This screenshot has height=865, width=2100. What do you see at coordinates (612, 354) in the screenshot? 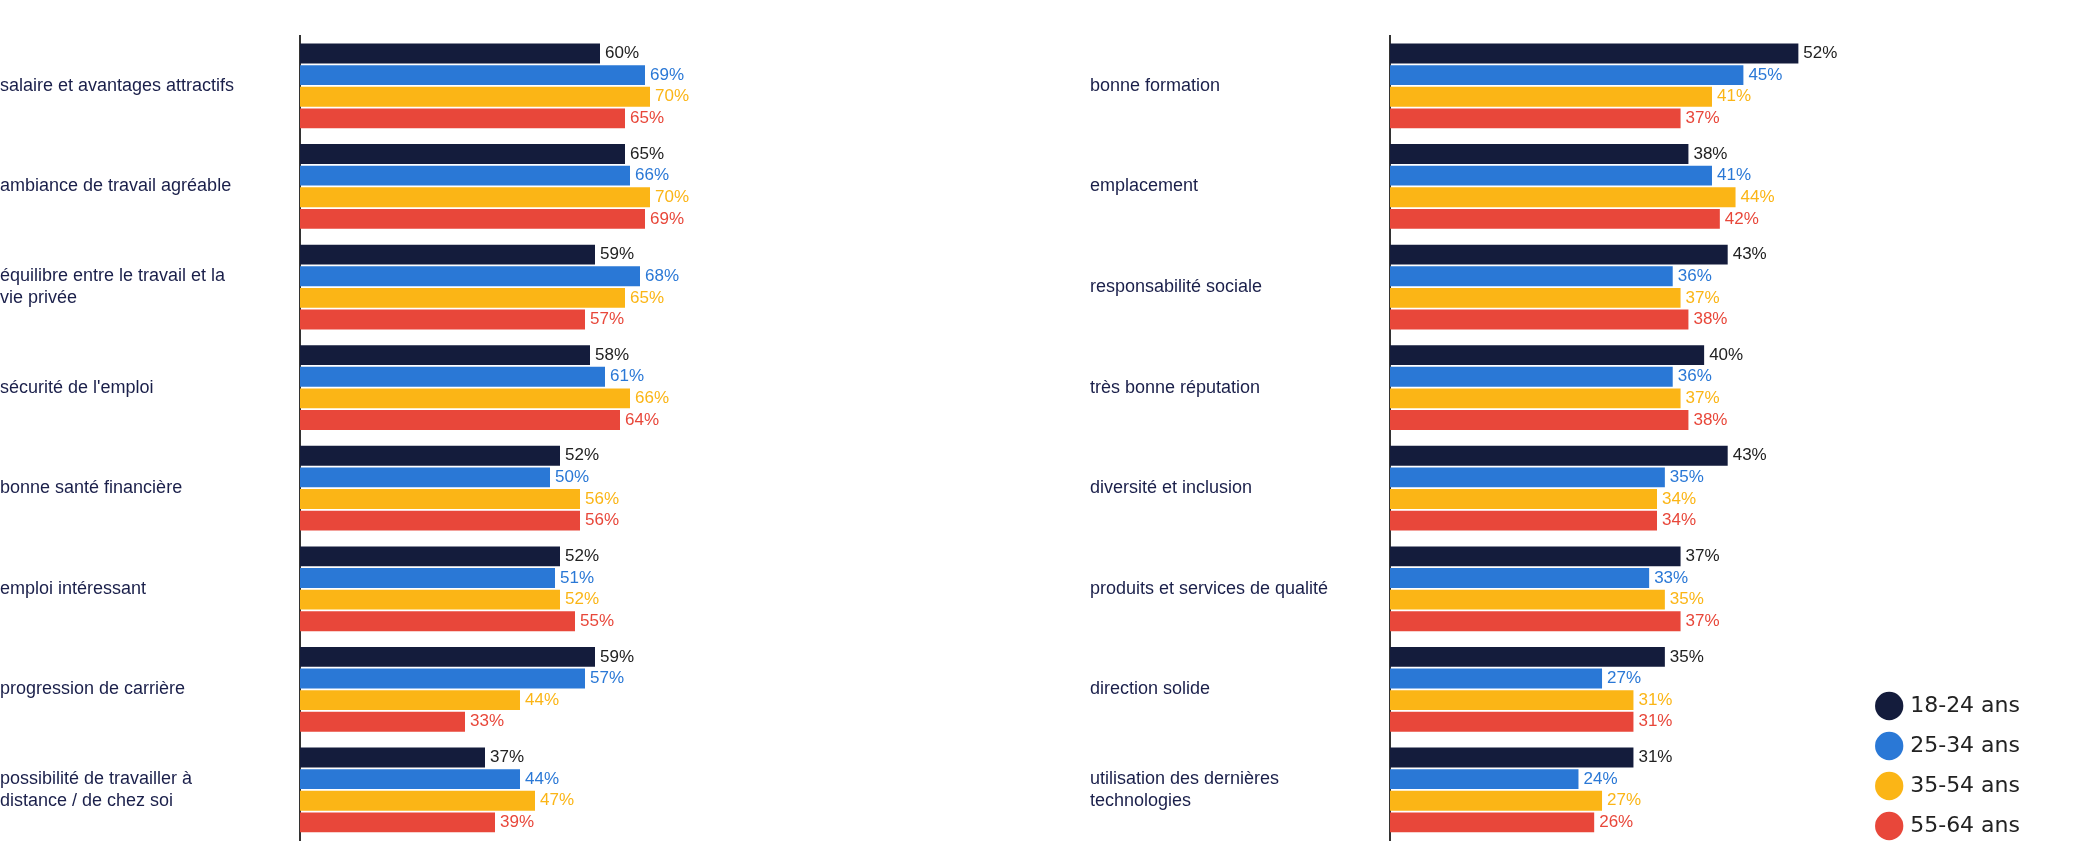
I see `data-label: 58%` at bounding box center [612, 354].